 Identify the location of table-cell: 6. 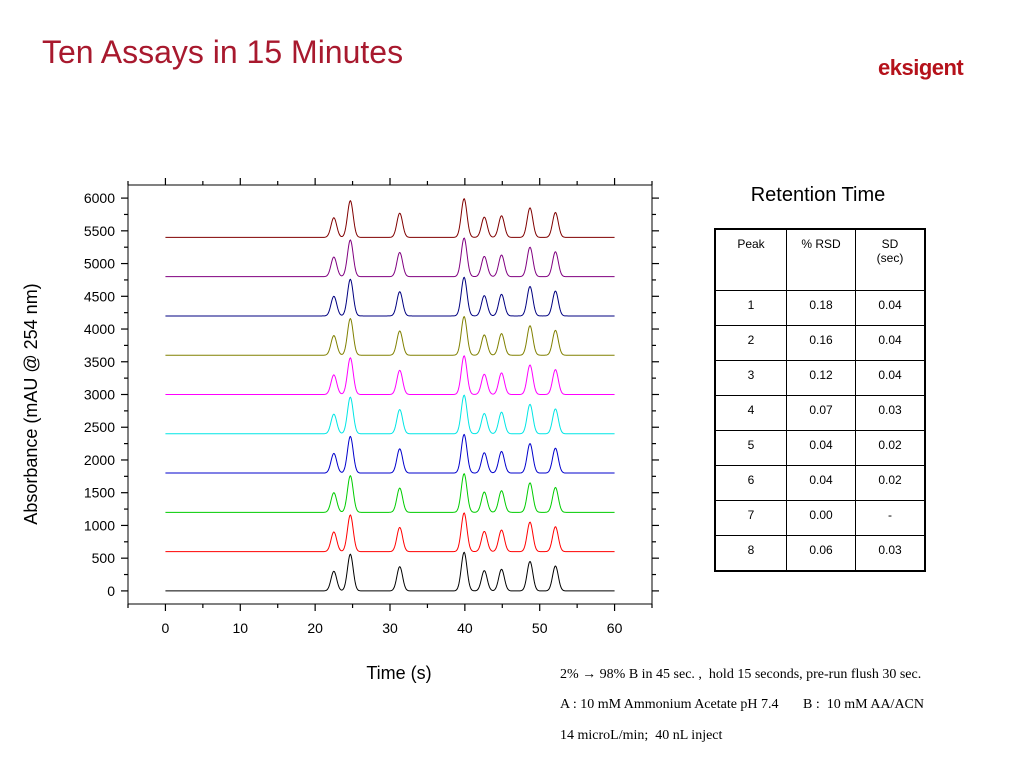
(750, 483).